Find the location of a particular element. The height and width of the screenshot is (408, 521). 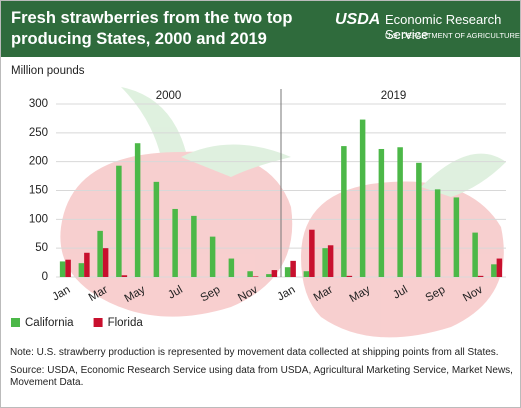

y-tick-label: 50 is located at coordinates (41, 248).